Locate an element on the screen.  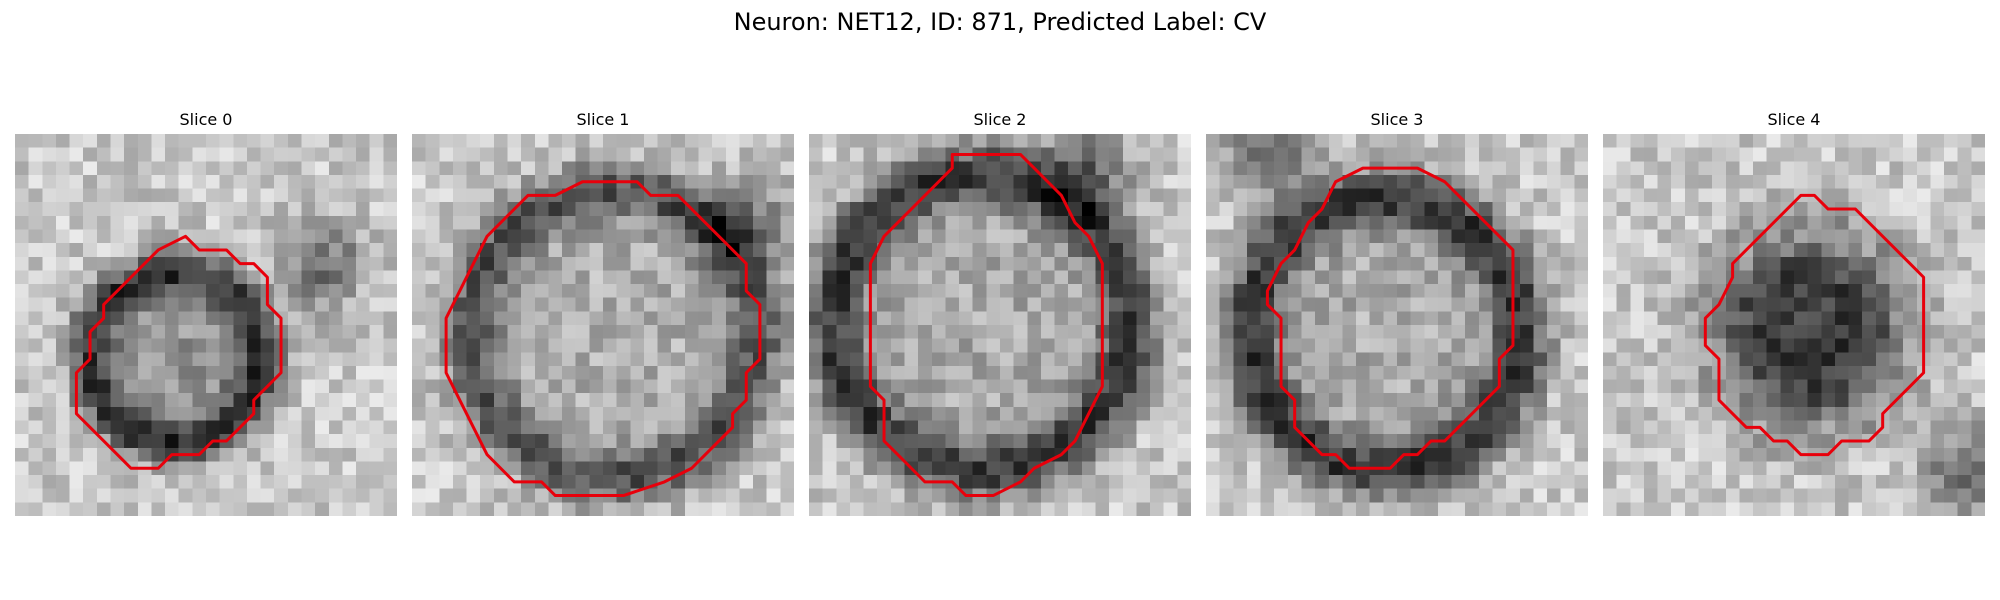
slice-1-image is located at coordinates (603, 325).